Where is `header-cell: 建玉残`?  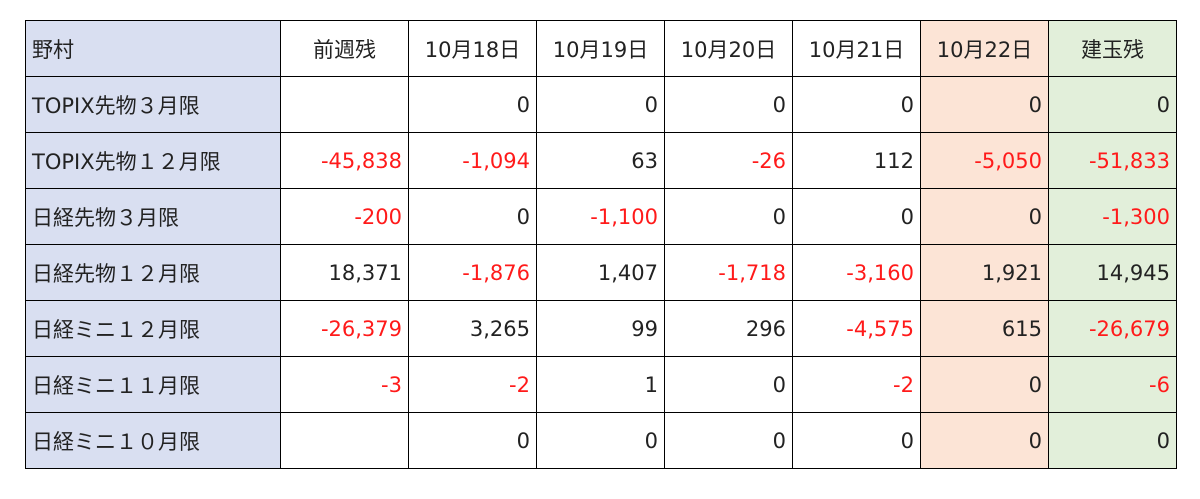 header-cell: 建玉残 is located at coordinates (1112, 48).